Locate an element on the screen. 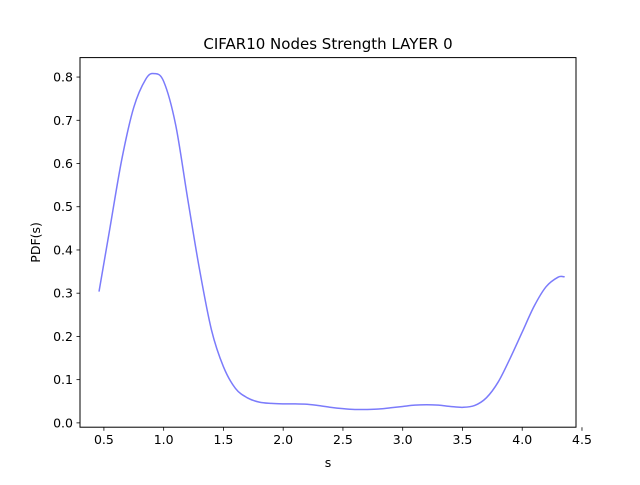 Image resolution: width=640 pixels, height=485 pixels. y-tick-label: 0.8 is located at coordinates (63, 77).